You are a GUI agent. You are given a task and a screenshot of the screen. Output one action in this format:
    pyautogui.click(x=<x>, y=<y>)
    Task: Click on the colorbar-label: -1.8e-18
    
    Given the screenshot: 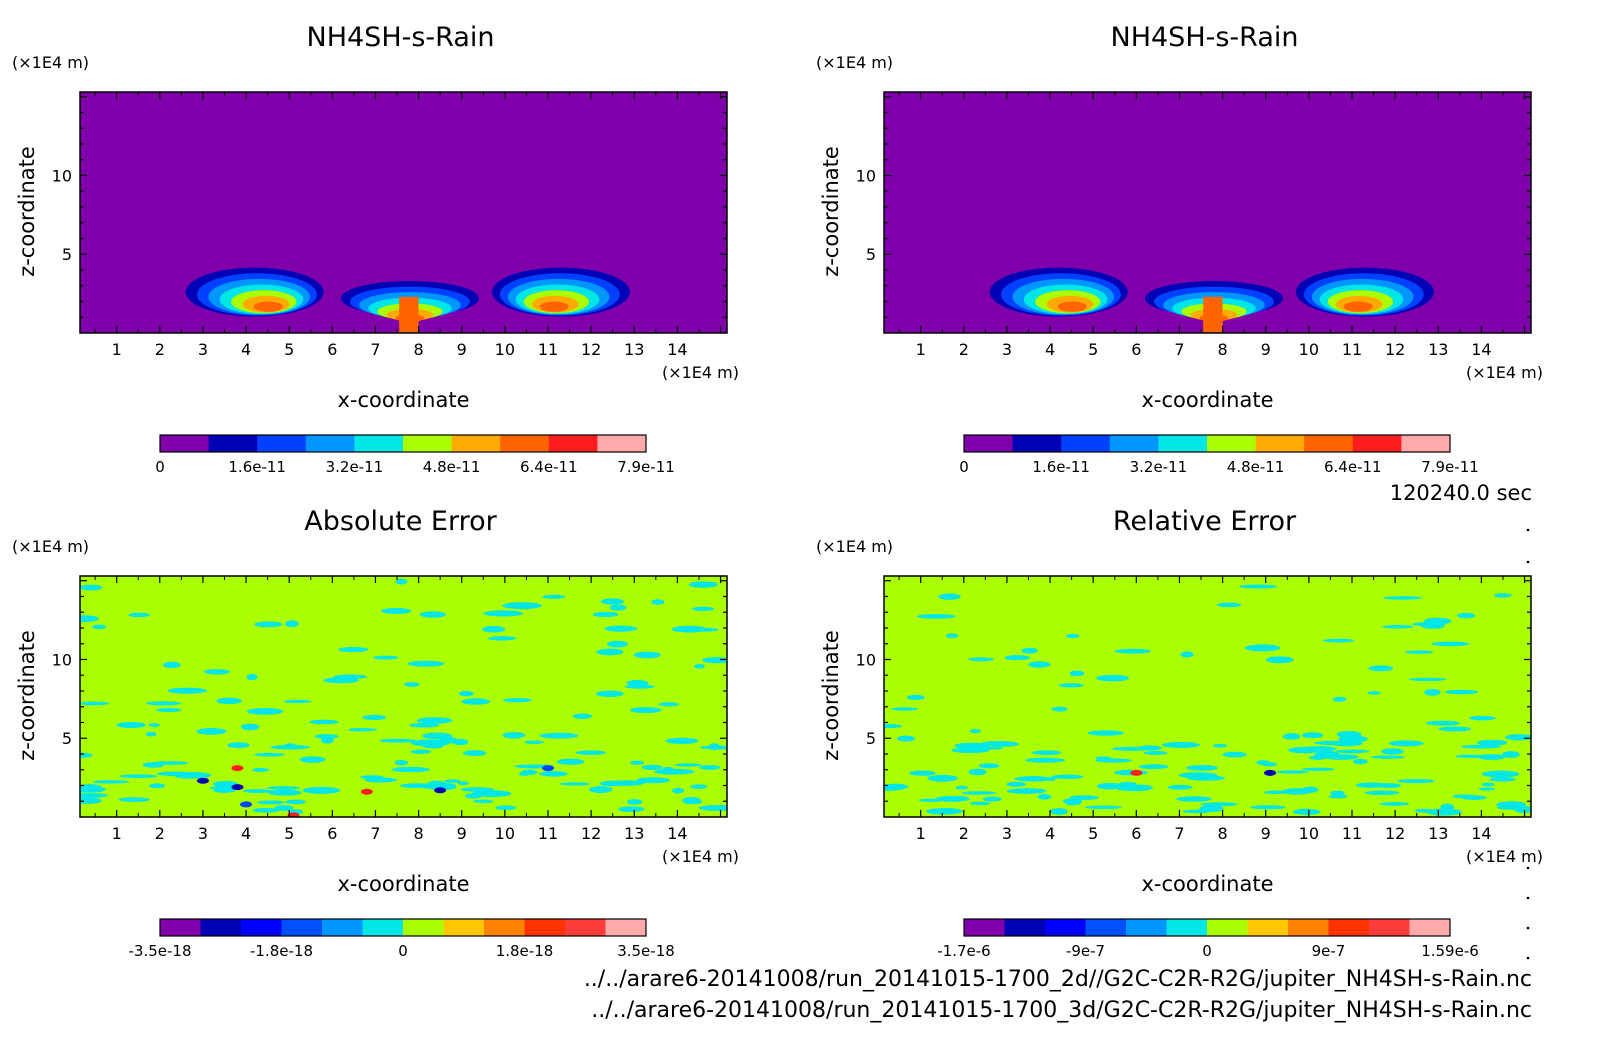 What is the action you would take?
    pyautogui.click(x=281, y=951)
    